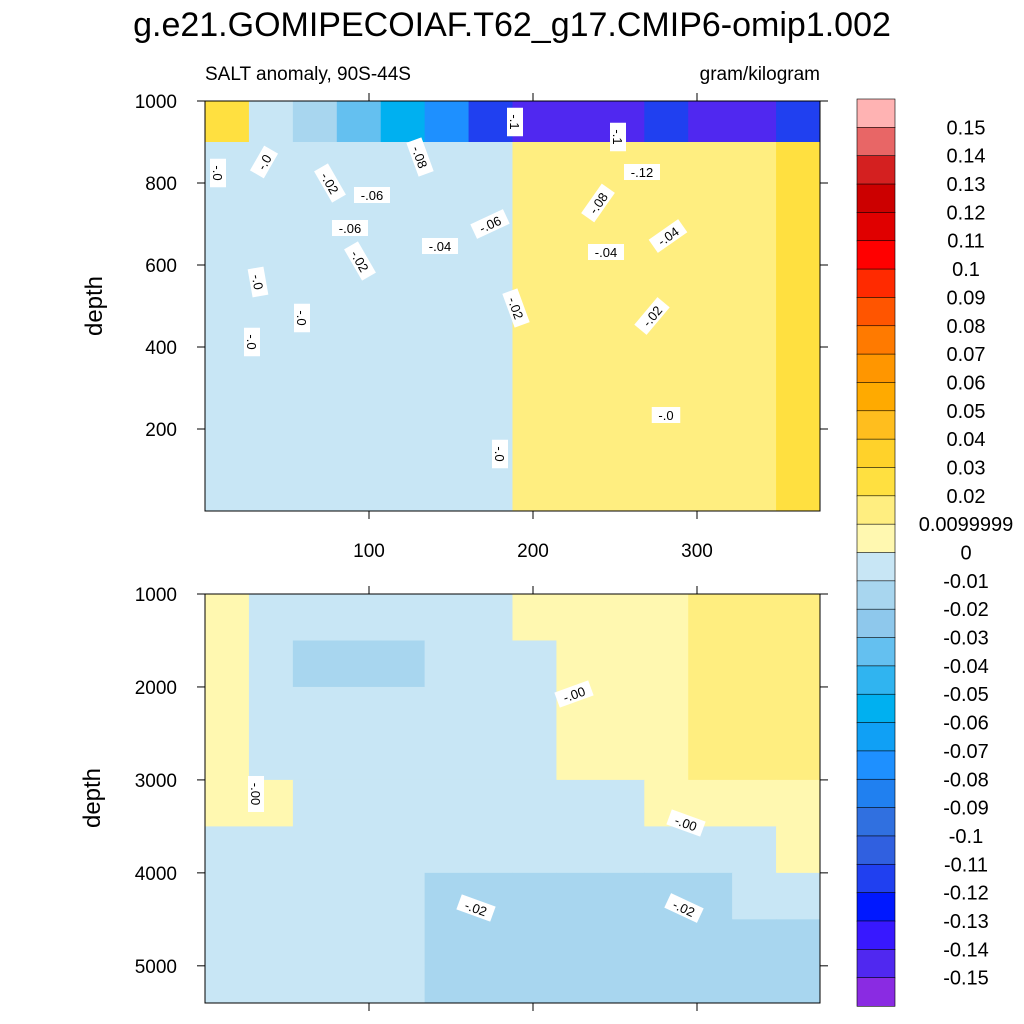 The image size is (1024, 1024). Describe the element at coordinates (156, 102) in the screenshot. I see `y-tick-label: 1000` at that location.